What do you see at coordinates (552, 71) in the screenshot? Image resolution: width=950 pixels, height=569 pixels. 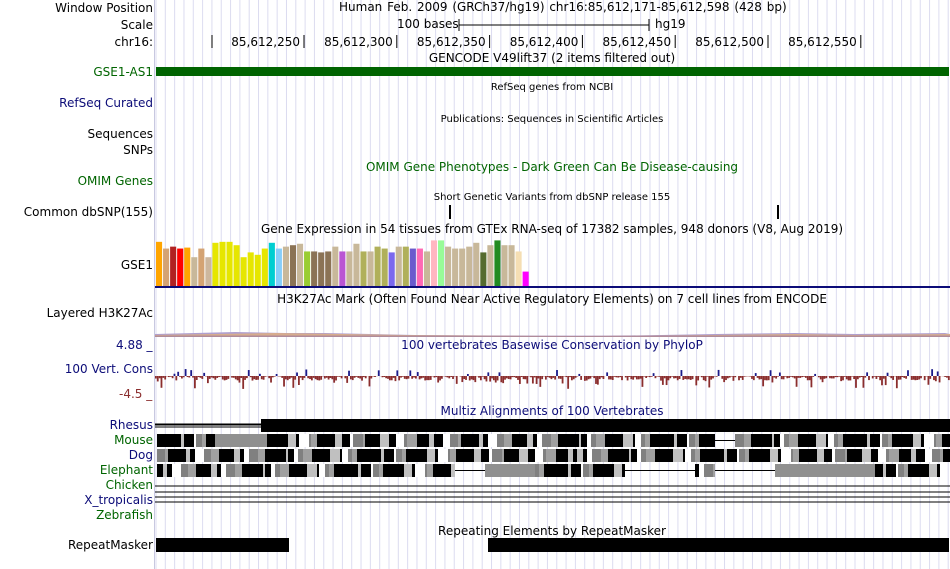 I see `gencode-gene-feature` at bounding box center [552, 71].